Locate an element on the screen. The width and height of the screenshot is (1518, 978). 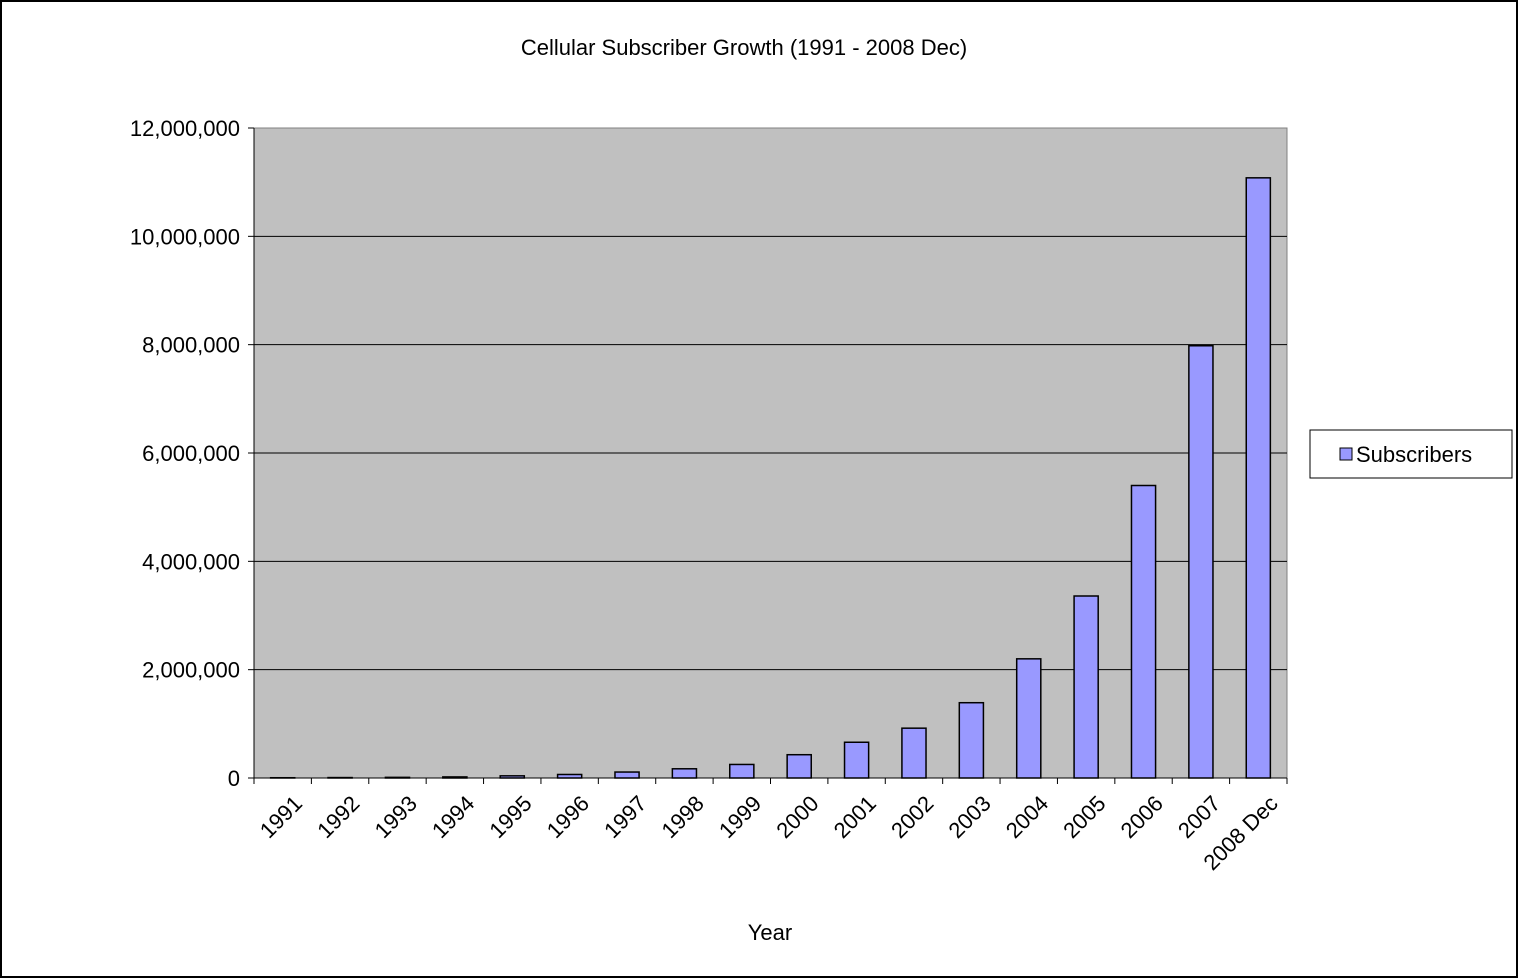
bar-1994 is located at coordinates (455, 777).